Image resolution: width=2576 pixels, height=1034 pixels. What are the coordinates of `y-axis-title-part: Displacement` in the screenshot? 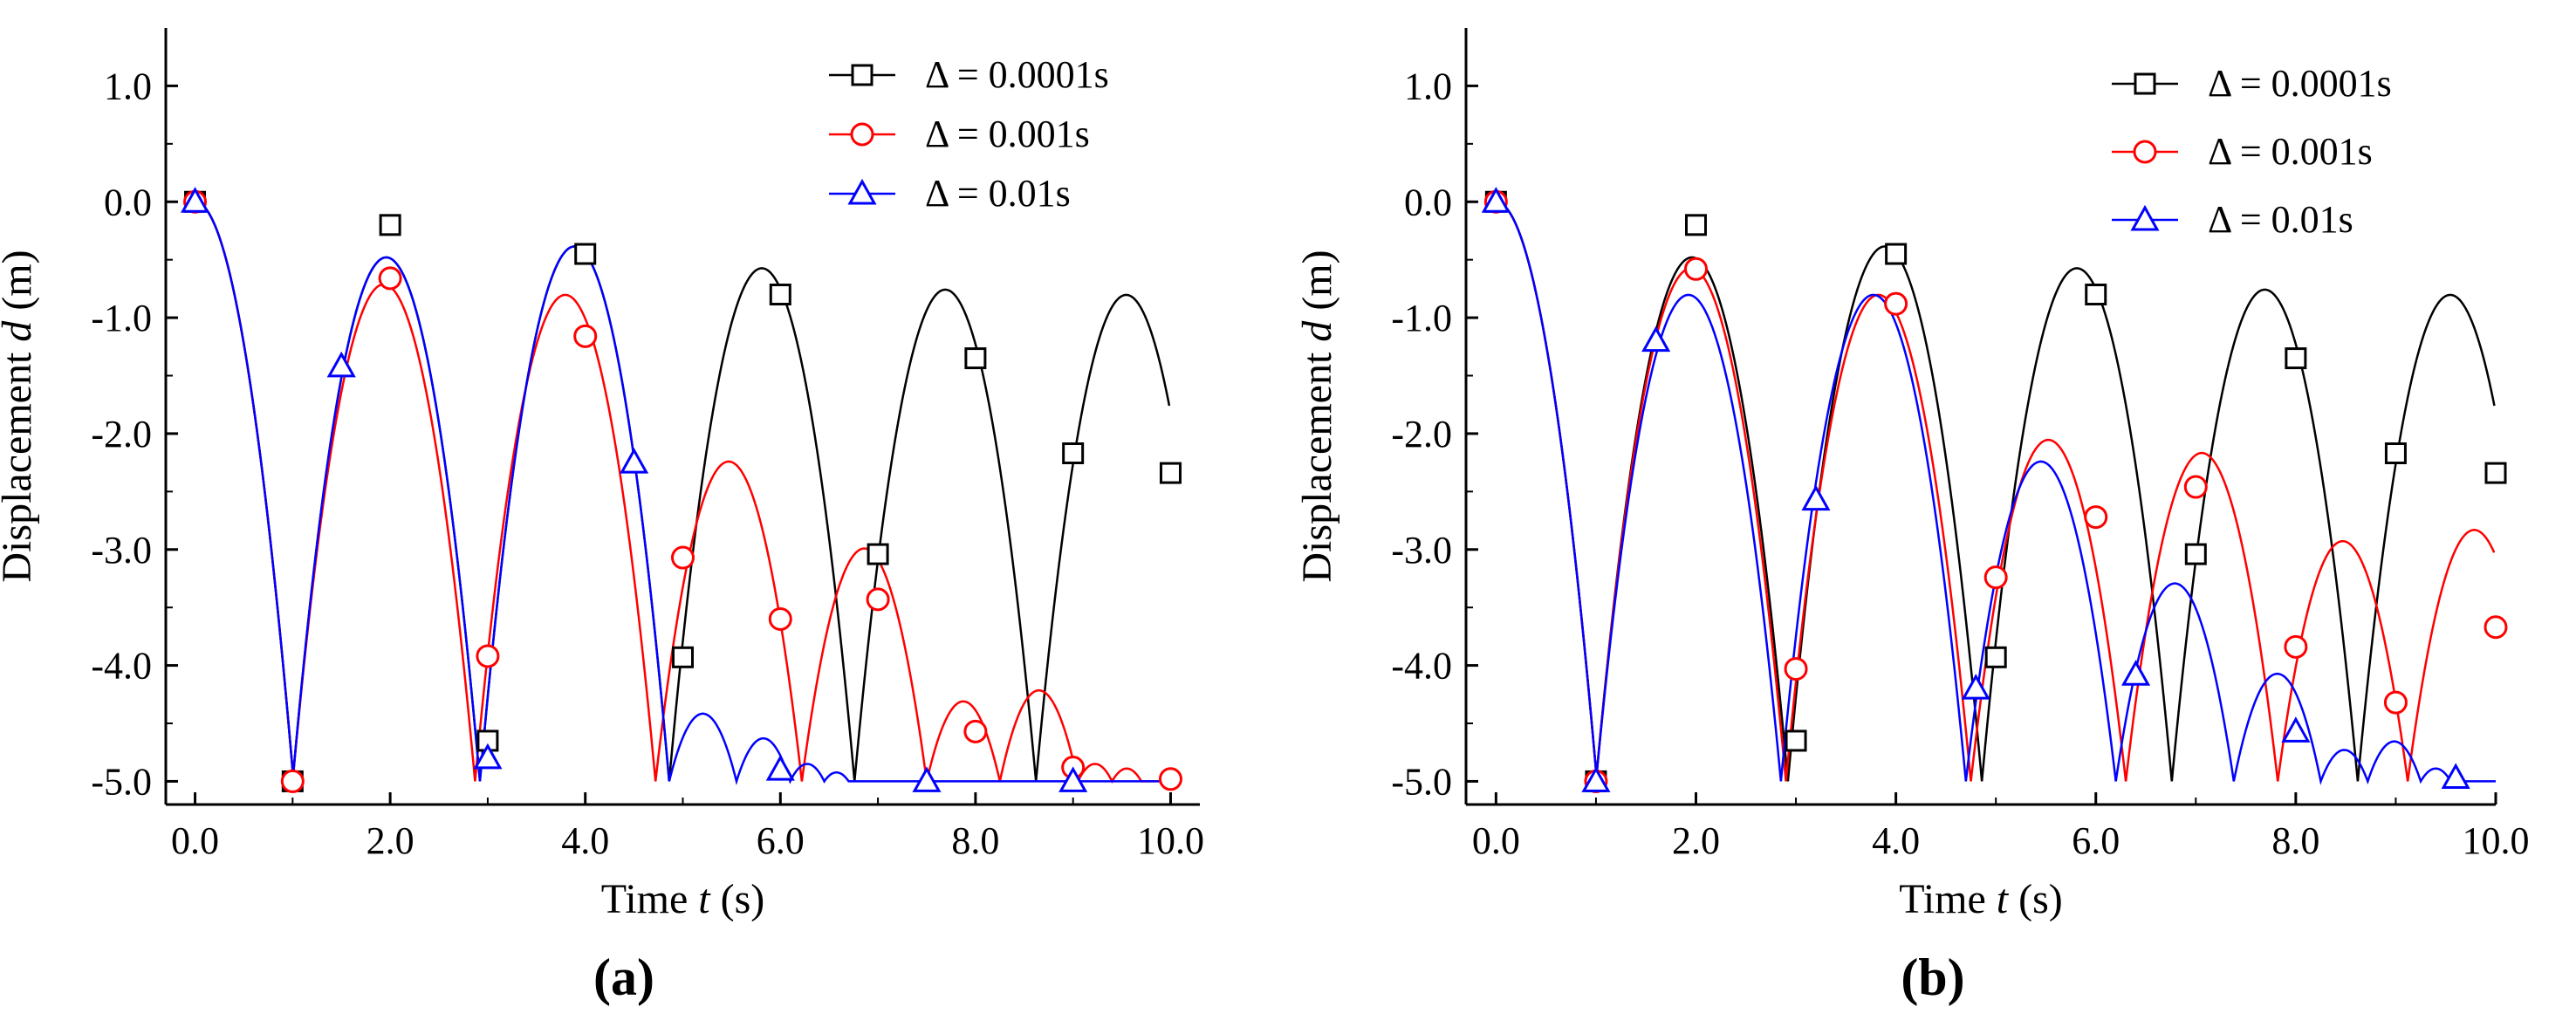 It's located at (1317, 462).